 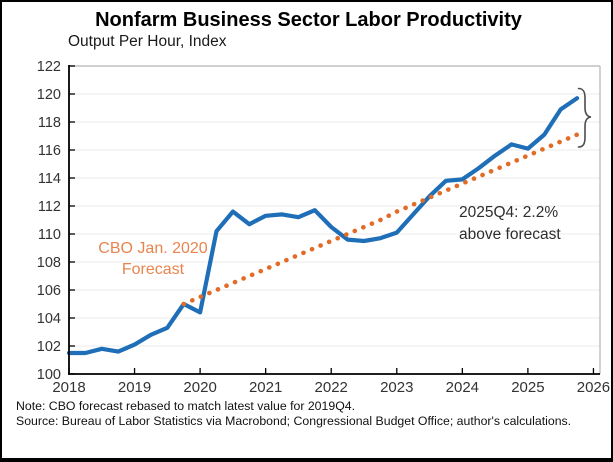 What do you see at coordinates (134, 387) in the screenshot?
I see `x-tick-label: 2019` at bounding box center [134, 387].